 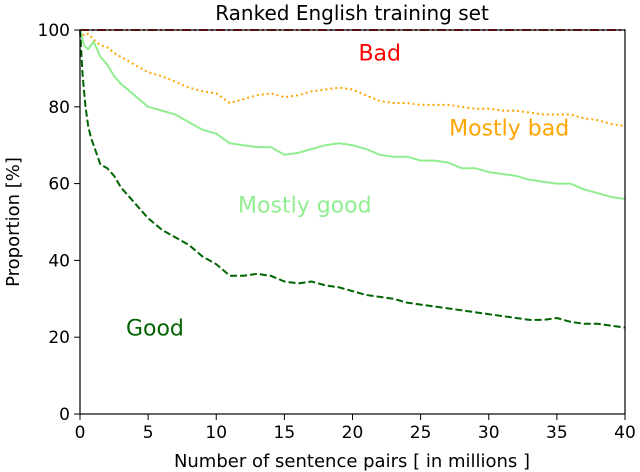 What do you see at coordinates (509, 129) in the screenshot?
I see `annotation-mostly-bad: Mostly bad` at bounding box center [509, 129].